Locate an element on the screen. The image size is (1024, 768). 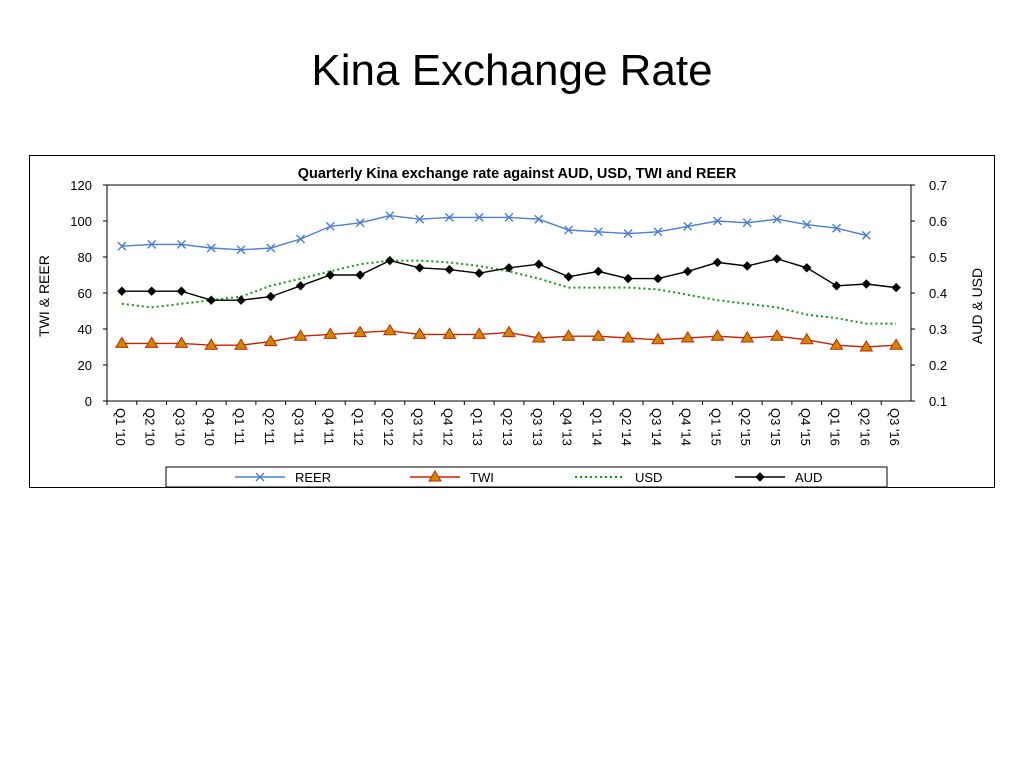
x-tick-label: Q2 '10 is located at coordinates (150, 427).